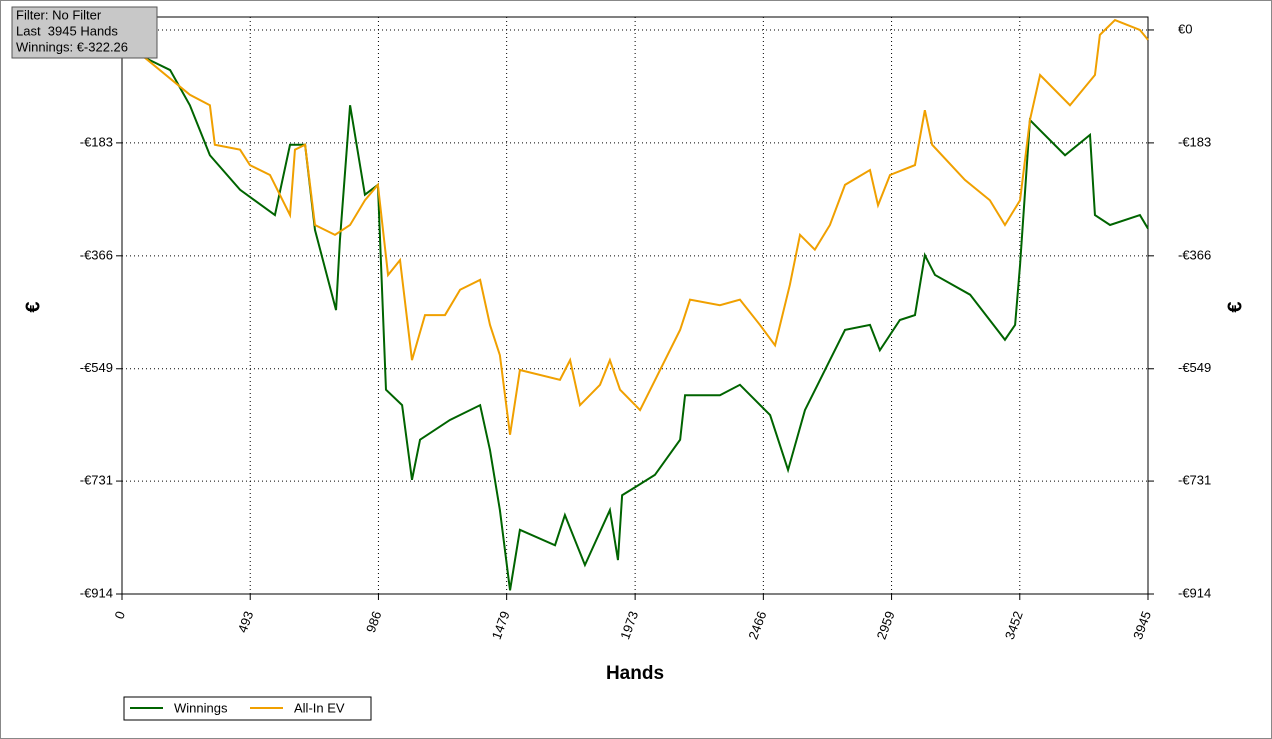 The height and width of the screenshot is (739, 1272). I want to click on y2-tick-label: -€183, so click(1194, 141).